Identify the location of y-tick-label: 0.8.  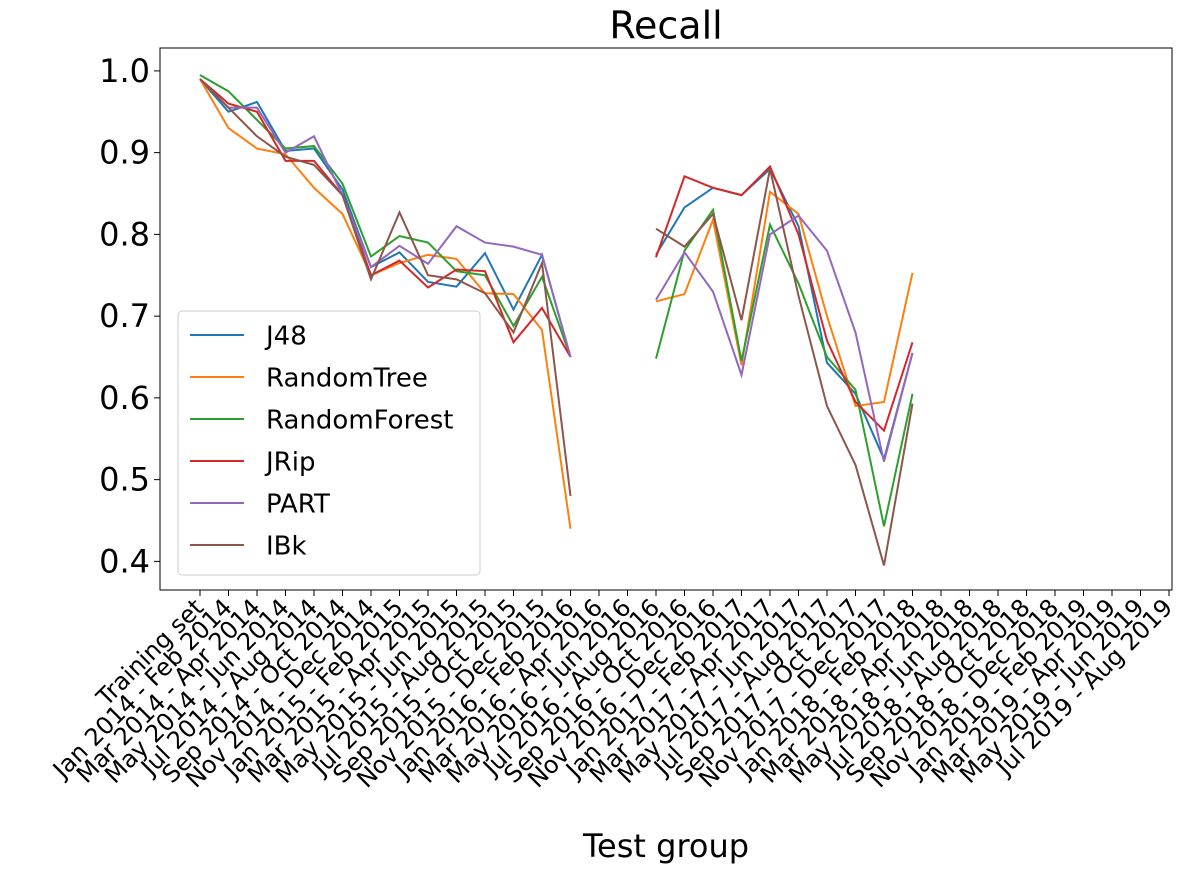
(124, 234).